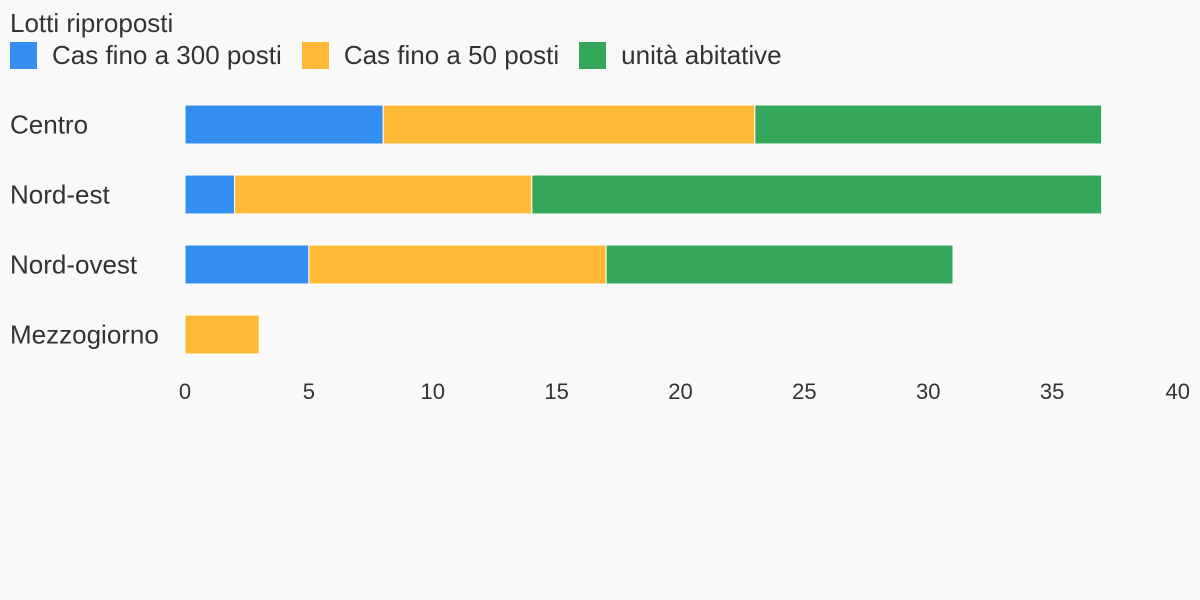 The image size is (1200, 600). Describe the element at coordinates (84, 335) in the screenshot. I see `category-label: Mezzogiorno` at that location.